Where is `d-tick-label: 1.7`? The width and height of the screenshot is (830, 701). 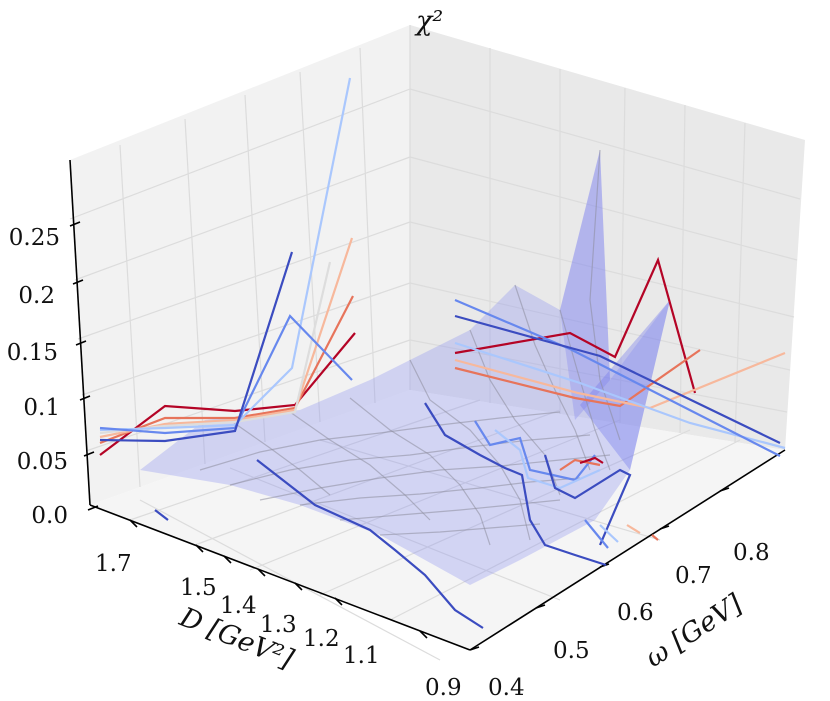
d-tick-label: 1.7 is located at coordinates (113, 564).